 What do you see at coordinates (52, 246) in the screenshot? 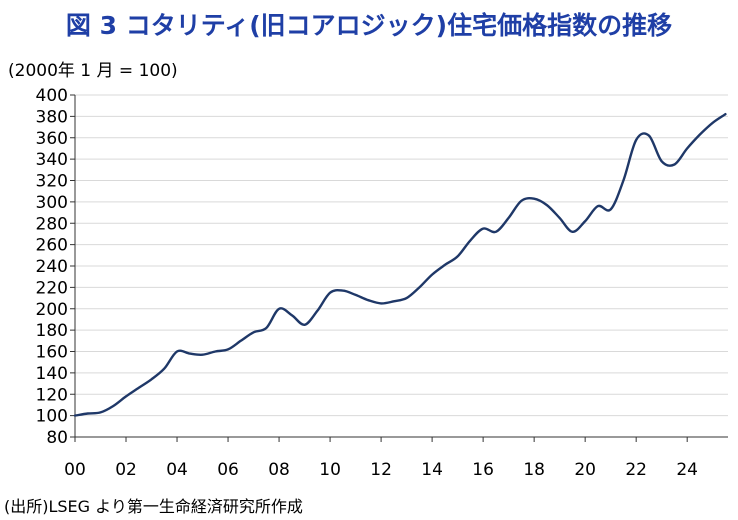
I see `y-tick-label-260: 260` at bounding box center [52, 246].